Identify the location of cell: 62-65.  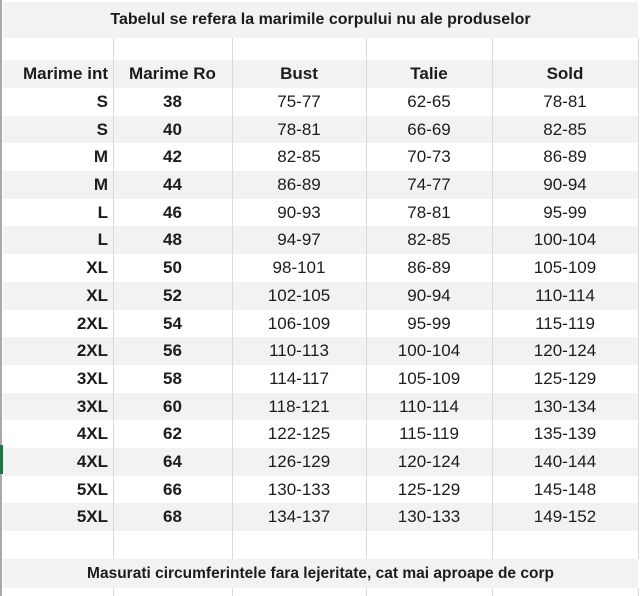
(429, 101).